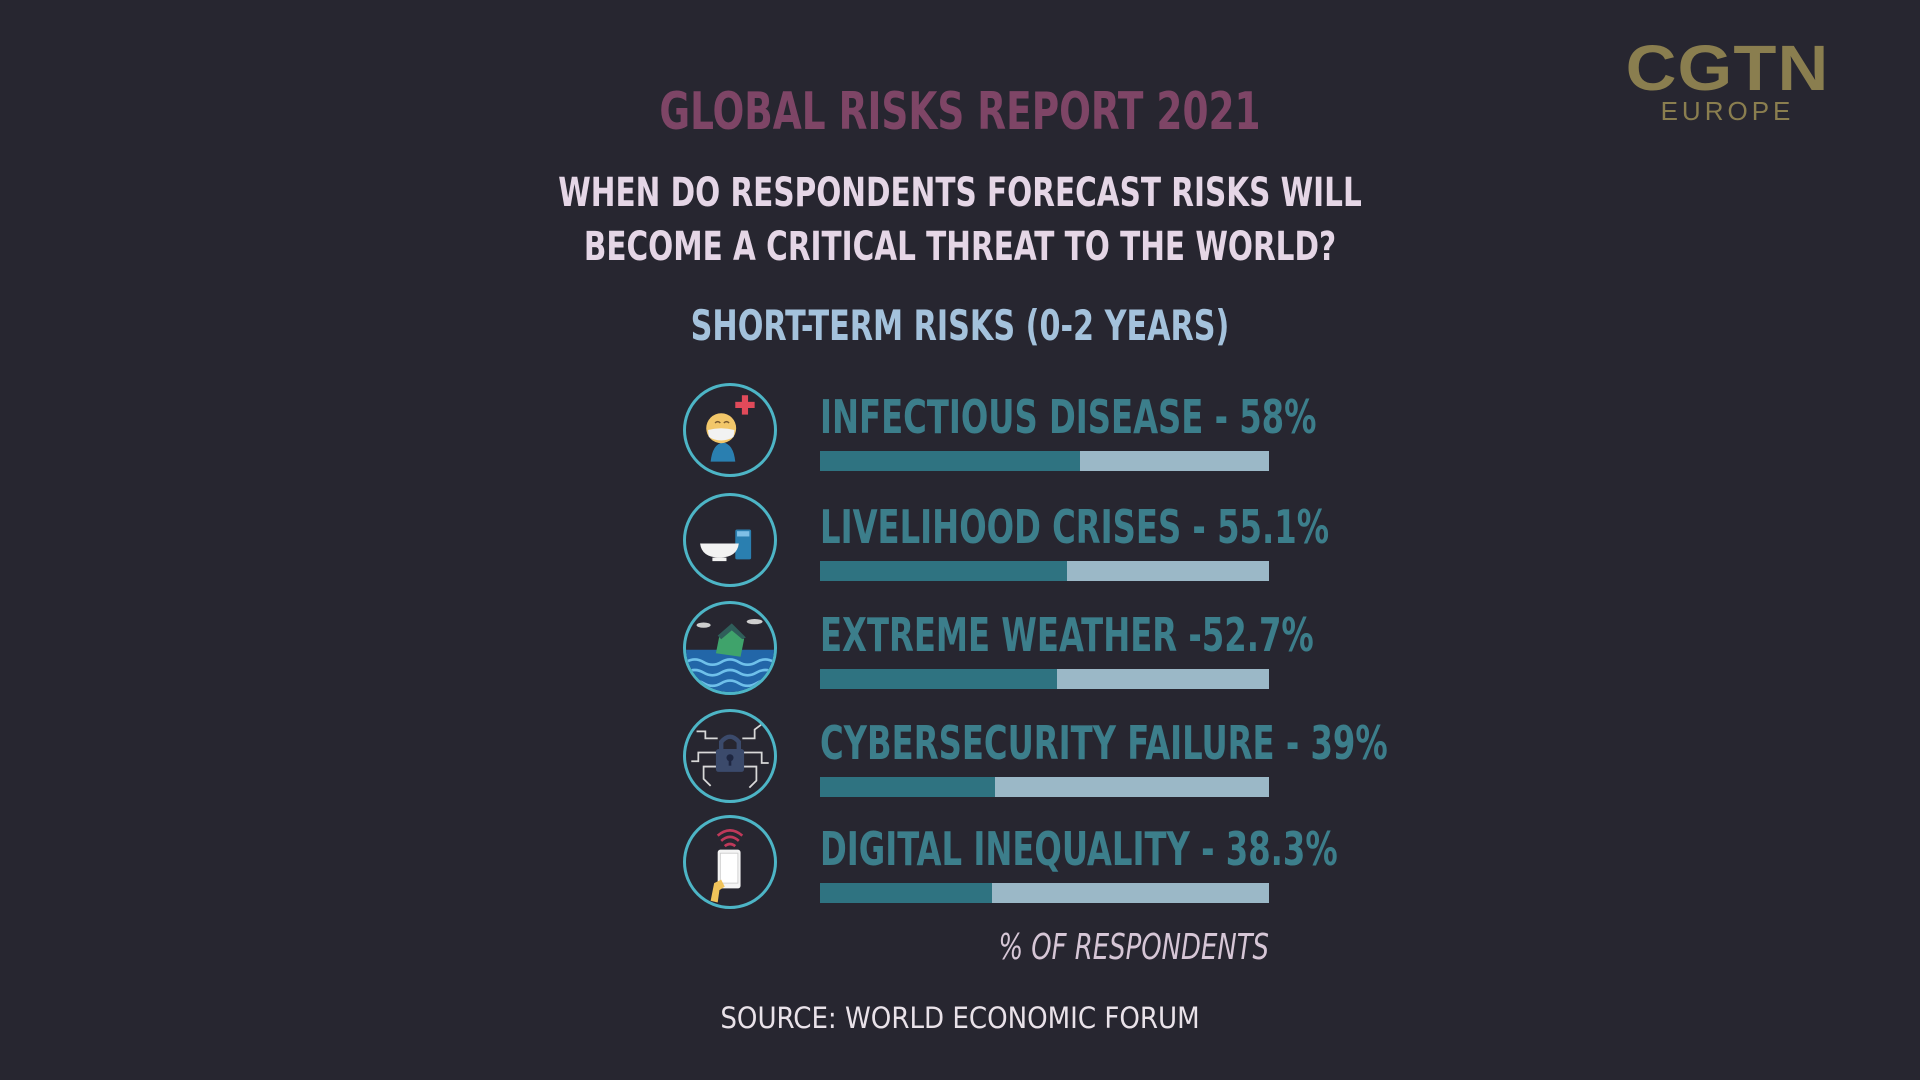  What do you see at coordinates (1067, 635) in the screenshot?
I see `bar-label: EXTREME WEATHER -52.7%` at bounding box center [1067, 635].